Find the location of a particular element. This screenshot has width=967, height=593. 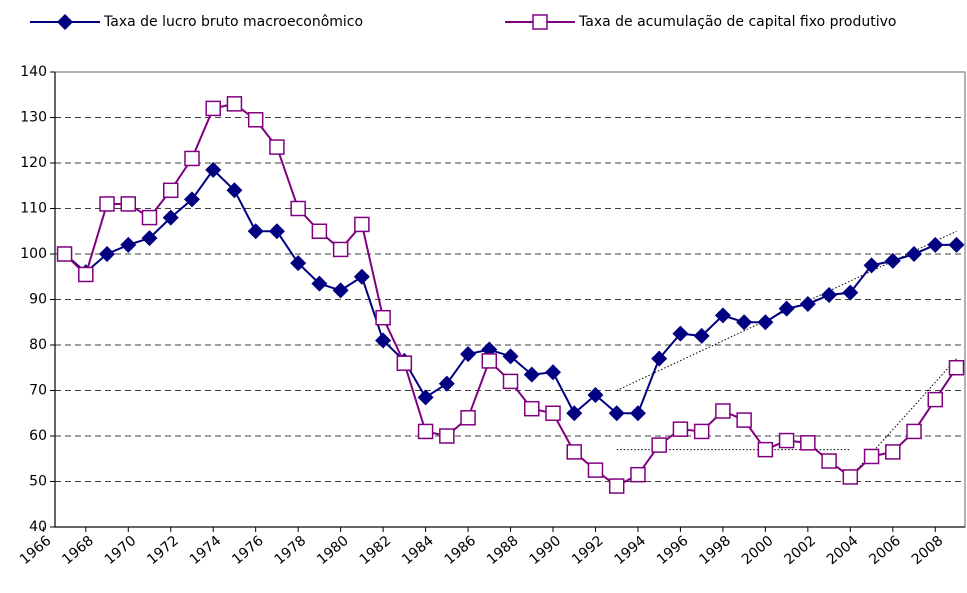

x-tick-label: 2004 is located at coordinates (843, 550).